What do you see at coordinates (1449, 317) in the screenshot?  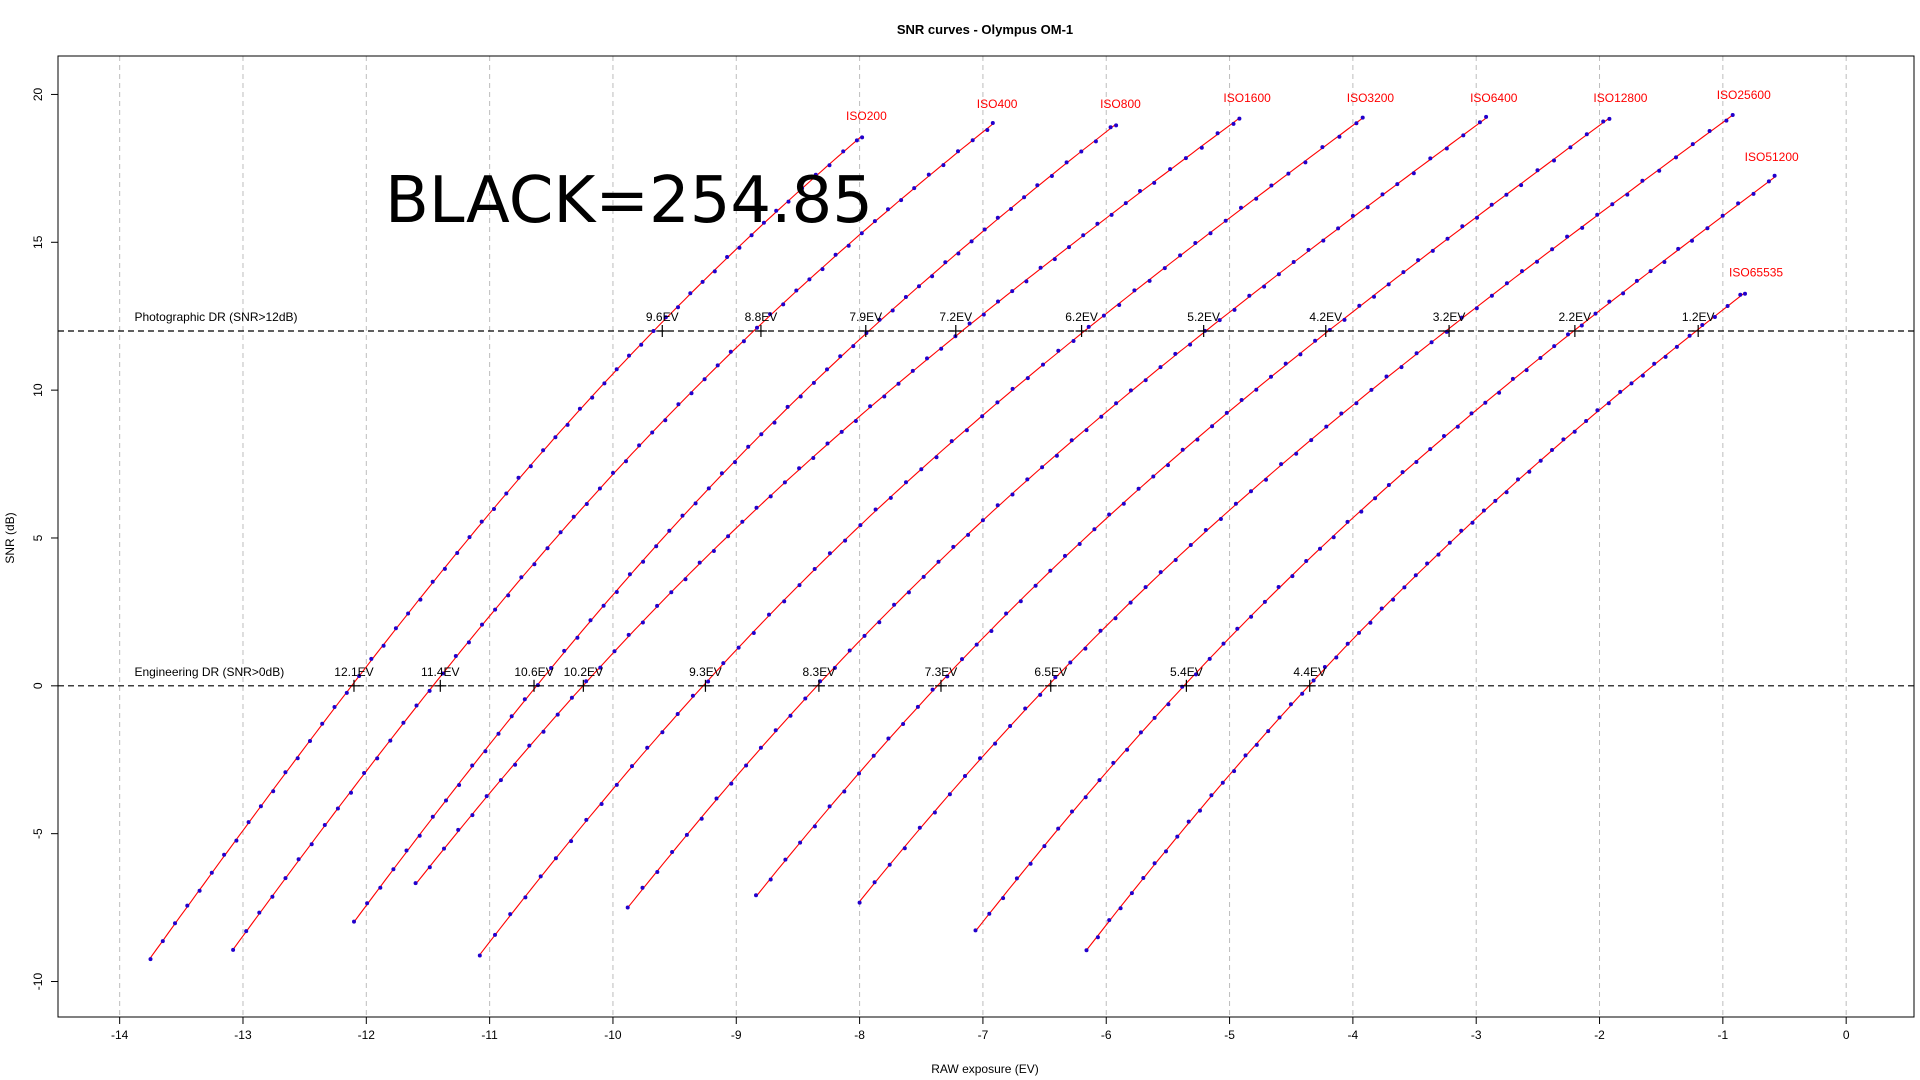 I see `dr-label-photographic_dr-iso25600: 3.2EV` at bounding box center [1449, 317].